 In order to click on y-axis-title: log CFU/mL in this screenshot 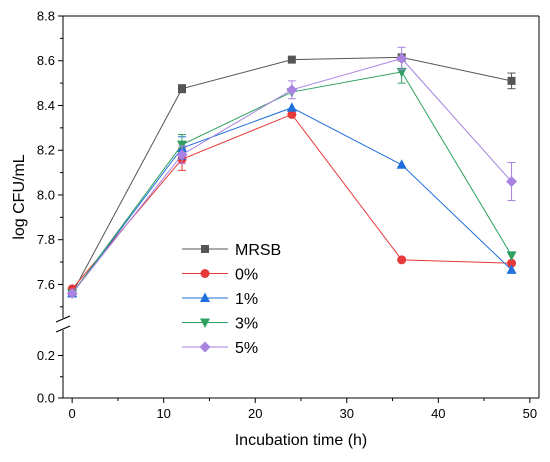, I will do `click(19, 196)`.